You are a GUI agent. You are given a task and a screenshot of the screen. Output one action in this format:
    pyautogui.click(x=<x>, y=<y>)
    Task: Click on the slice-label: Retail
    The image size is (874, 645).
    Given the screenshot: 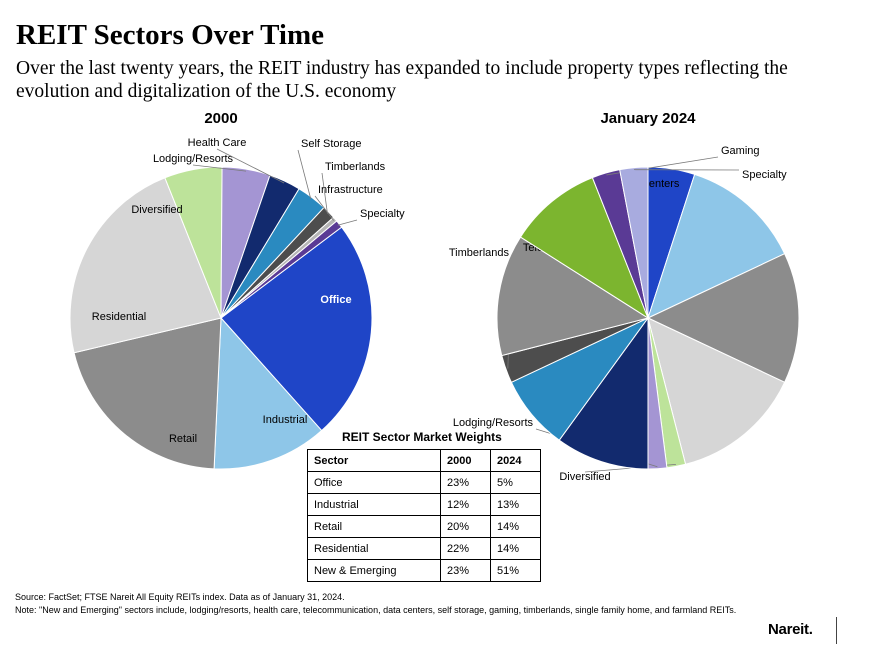 What is the action you would take?
    pyautogui.click(x=183, y=439)
    